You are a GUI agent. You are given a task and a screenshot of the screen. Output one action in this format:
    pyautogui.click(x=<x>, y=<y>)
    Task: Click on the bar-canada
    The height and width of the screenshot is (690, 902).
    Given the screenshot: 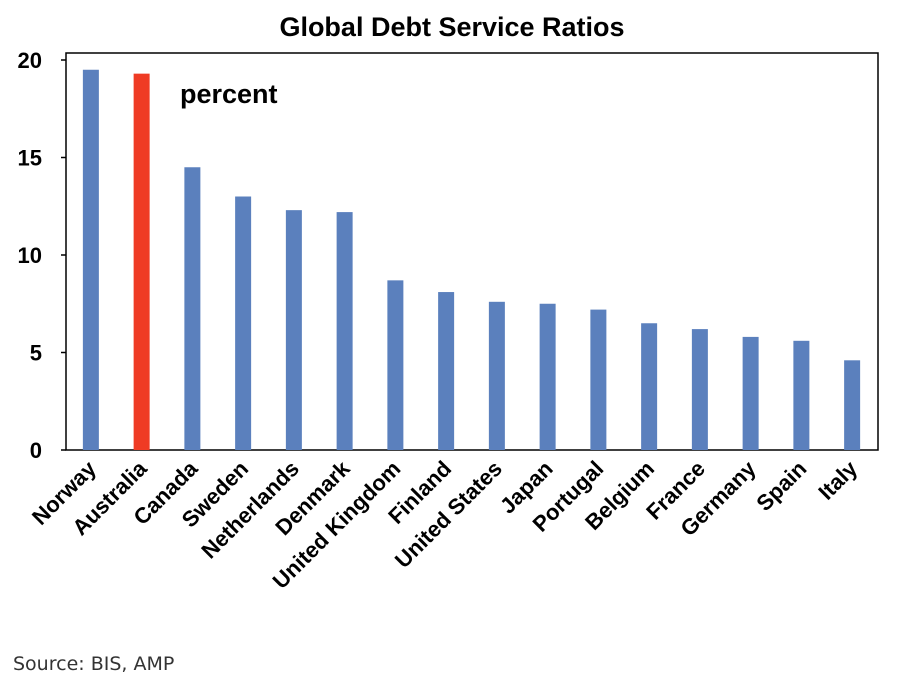 What is the action you would take?
    pyautogui.click(x=192, y=308)
    